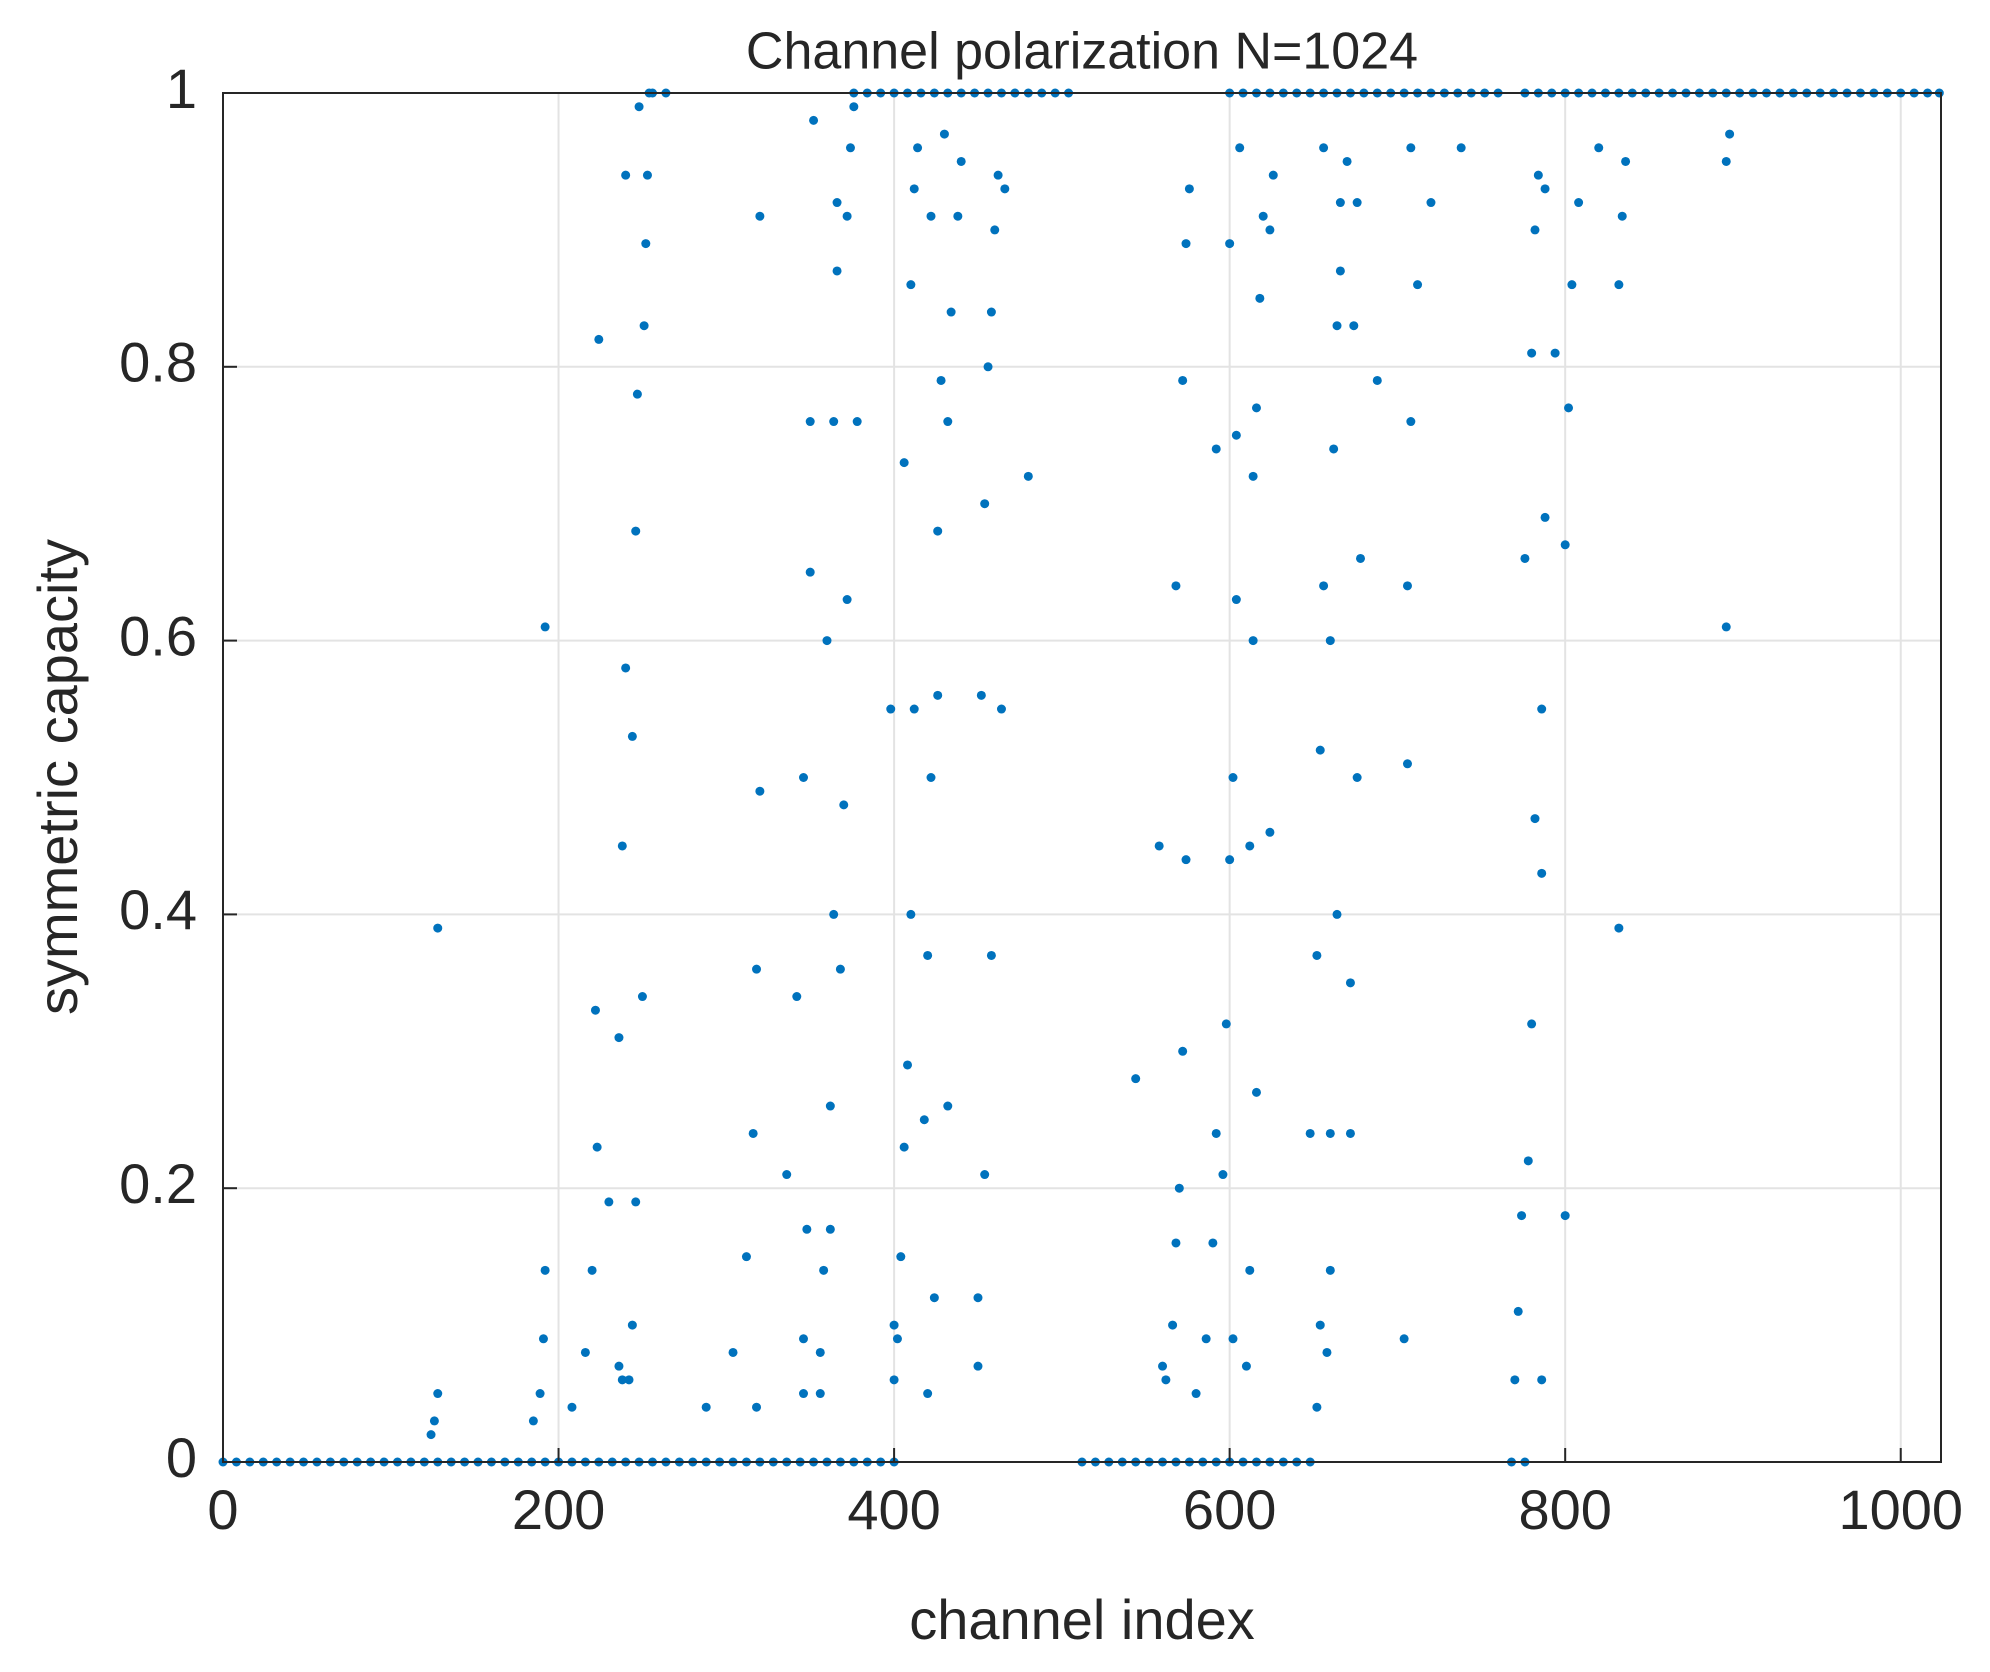  I want to click on x-tick-label: 1000, so click(1900, 1509).